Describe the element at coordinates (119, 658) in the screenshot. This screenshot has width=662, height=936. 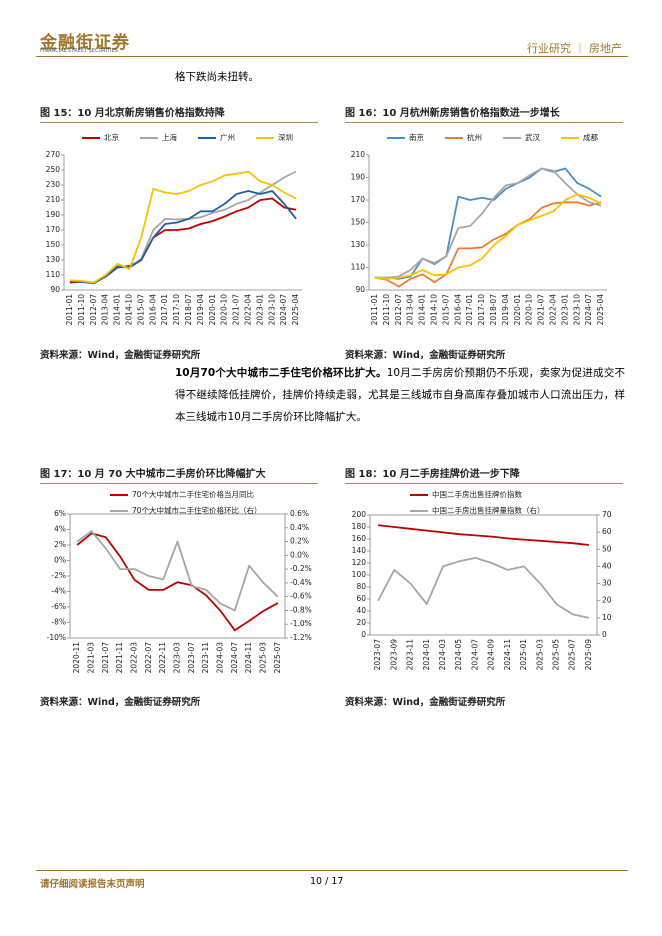
I see `x-tick-label: 2021-11` at that location.